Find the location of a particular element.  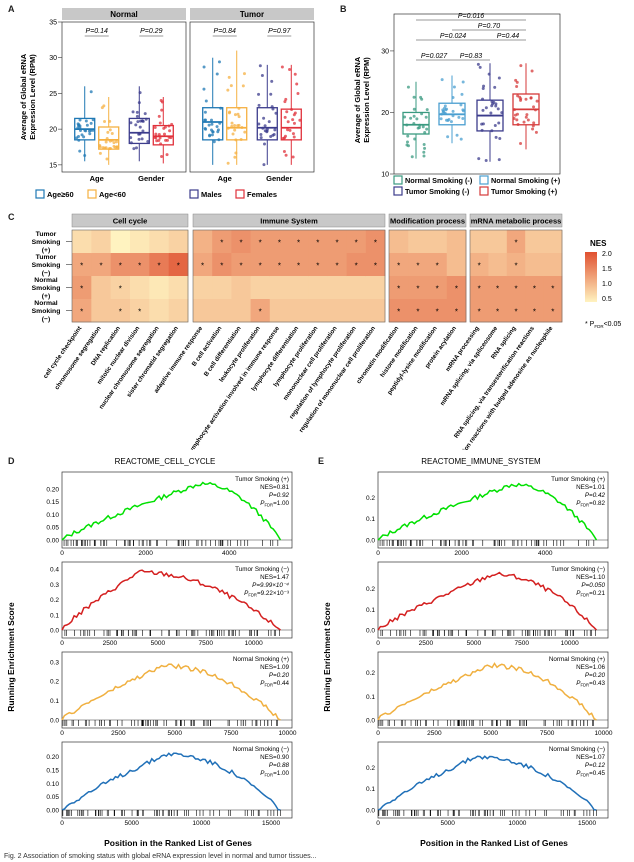

panel-e-es-curve is located at coordinates (487, 601).